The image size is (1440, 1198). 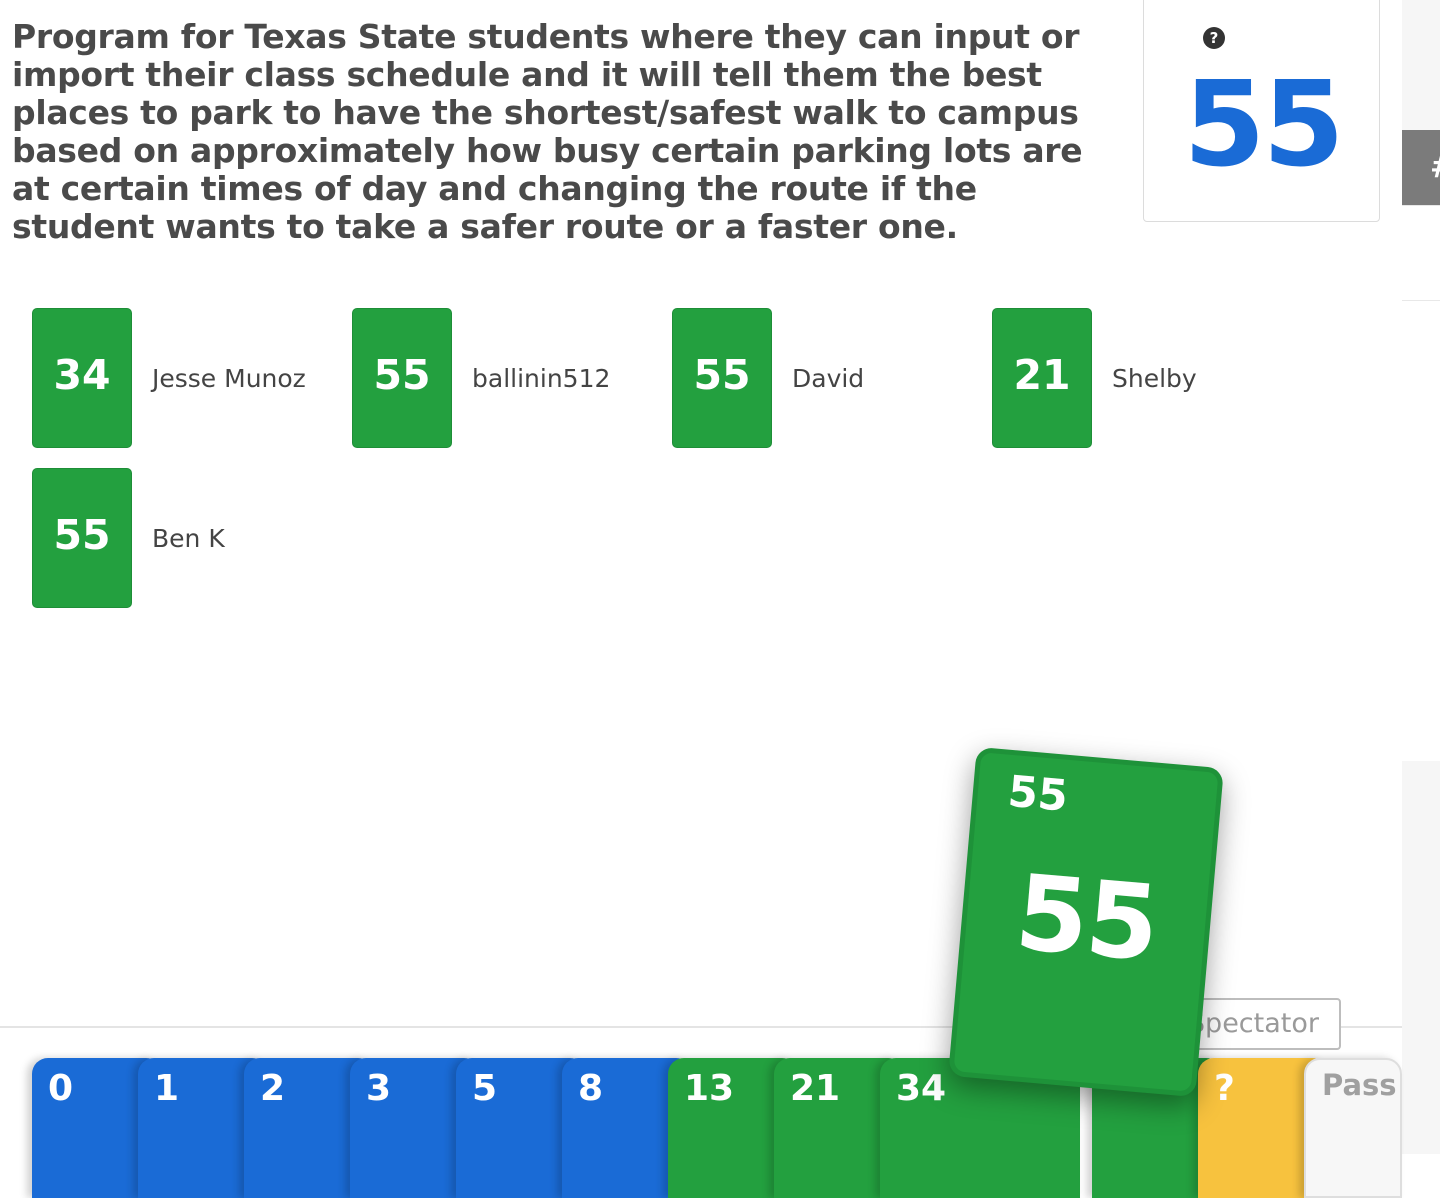 What do you see at coordinates (82, 378) in the screenshot?
I see `vote-card: 34` at bounding box center [82, 378].